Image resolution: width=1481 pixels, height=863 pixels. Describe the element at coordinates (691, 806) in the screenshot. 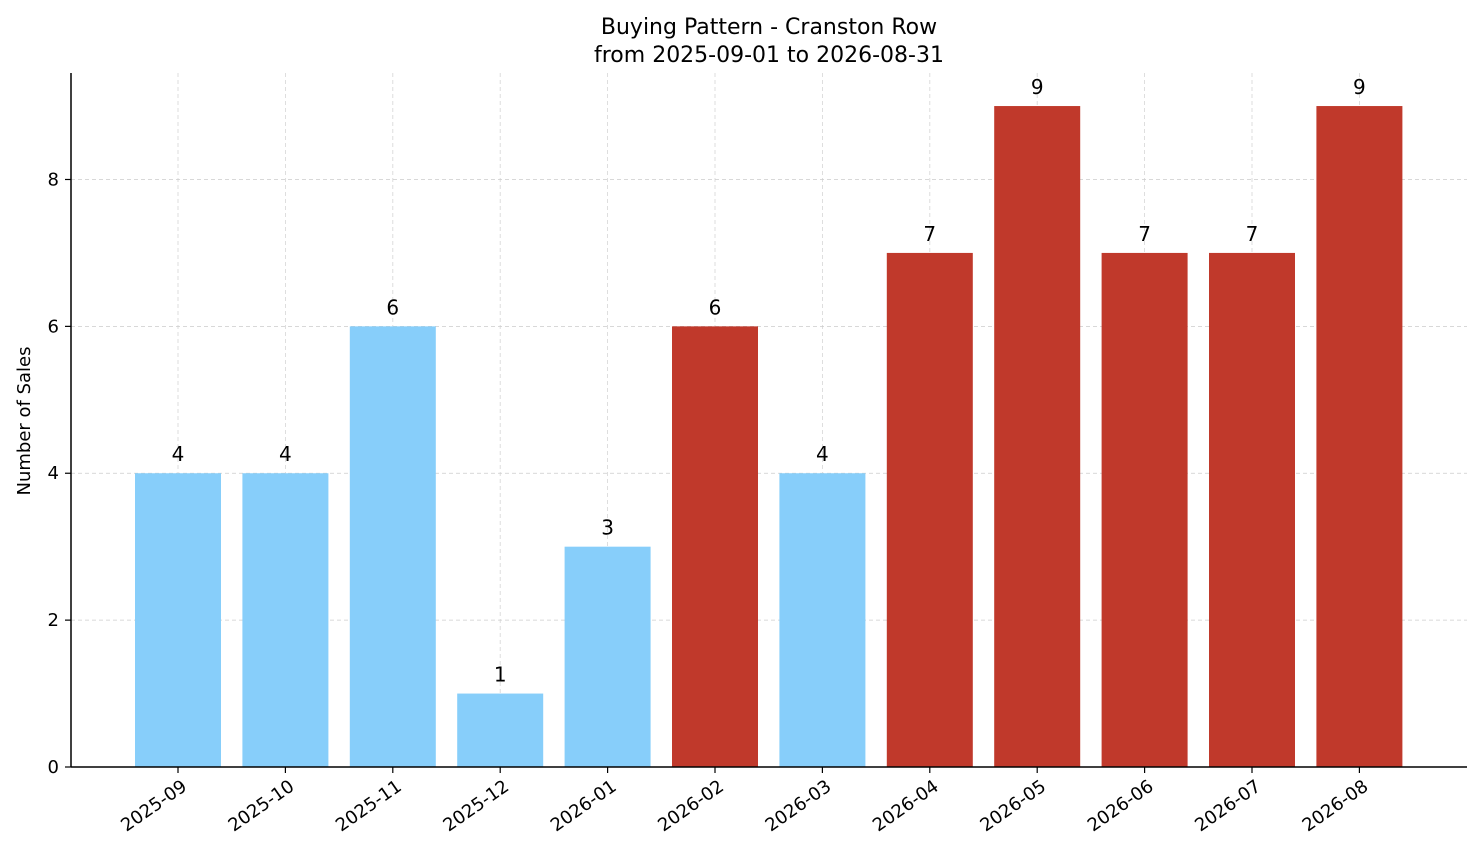

I see `x-tick-label: 2026-02` at that location.